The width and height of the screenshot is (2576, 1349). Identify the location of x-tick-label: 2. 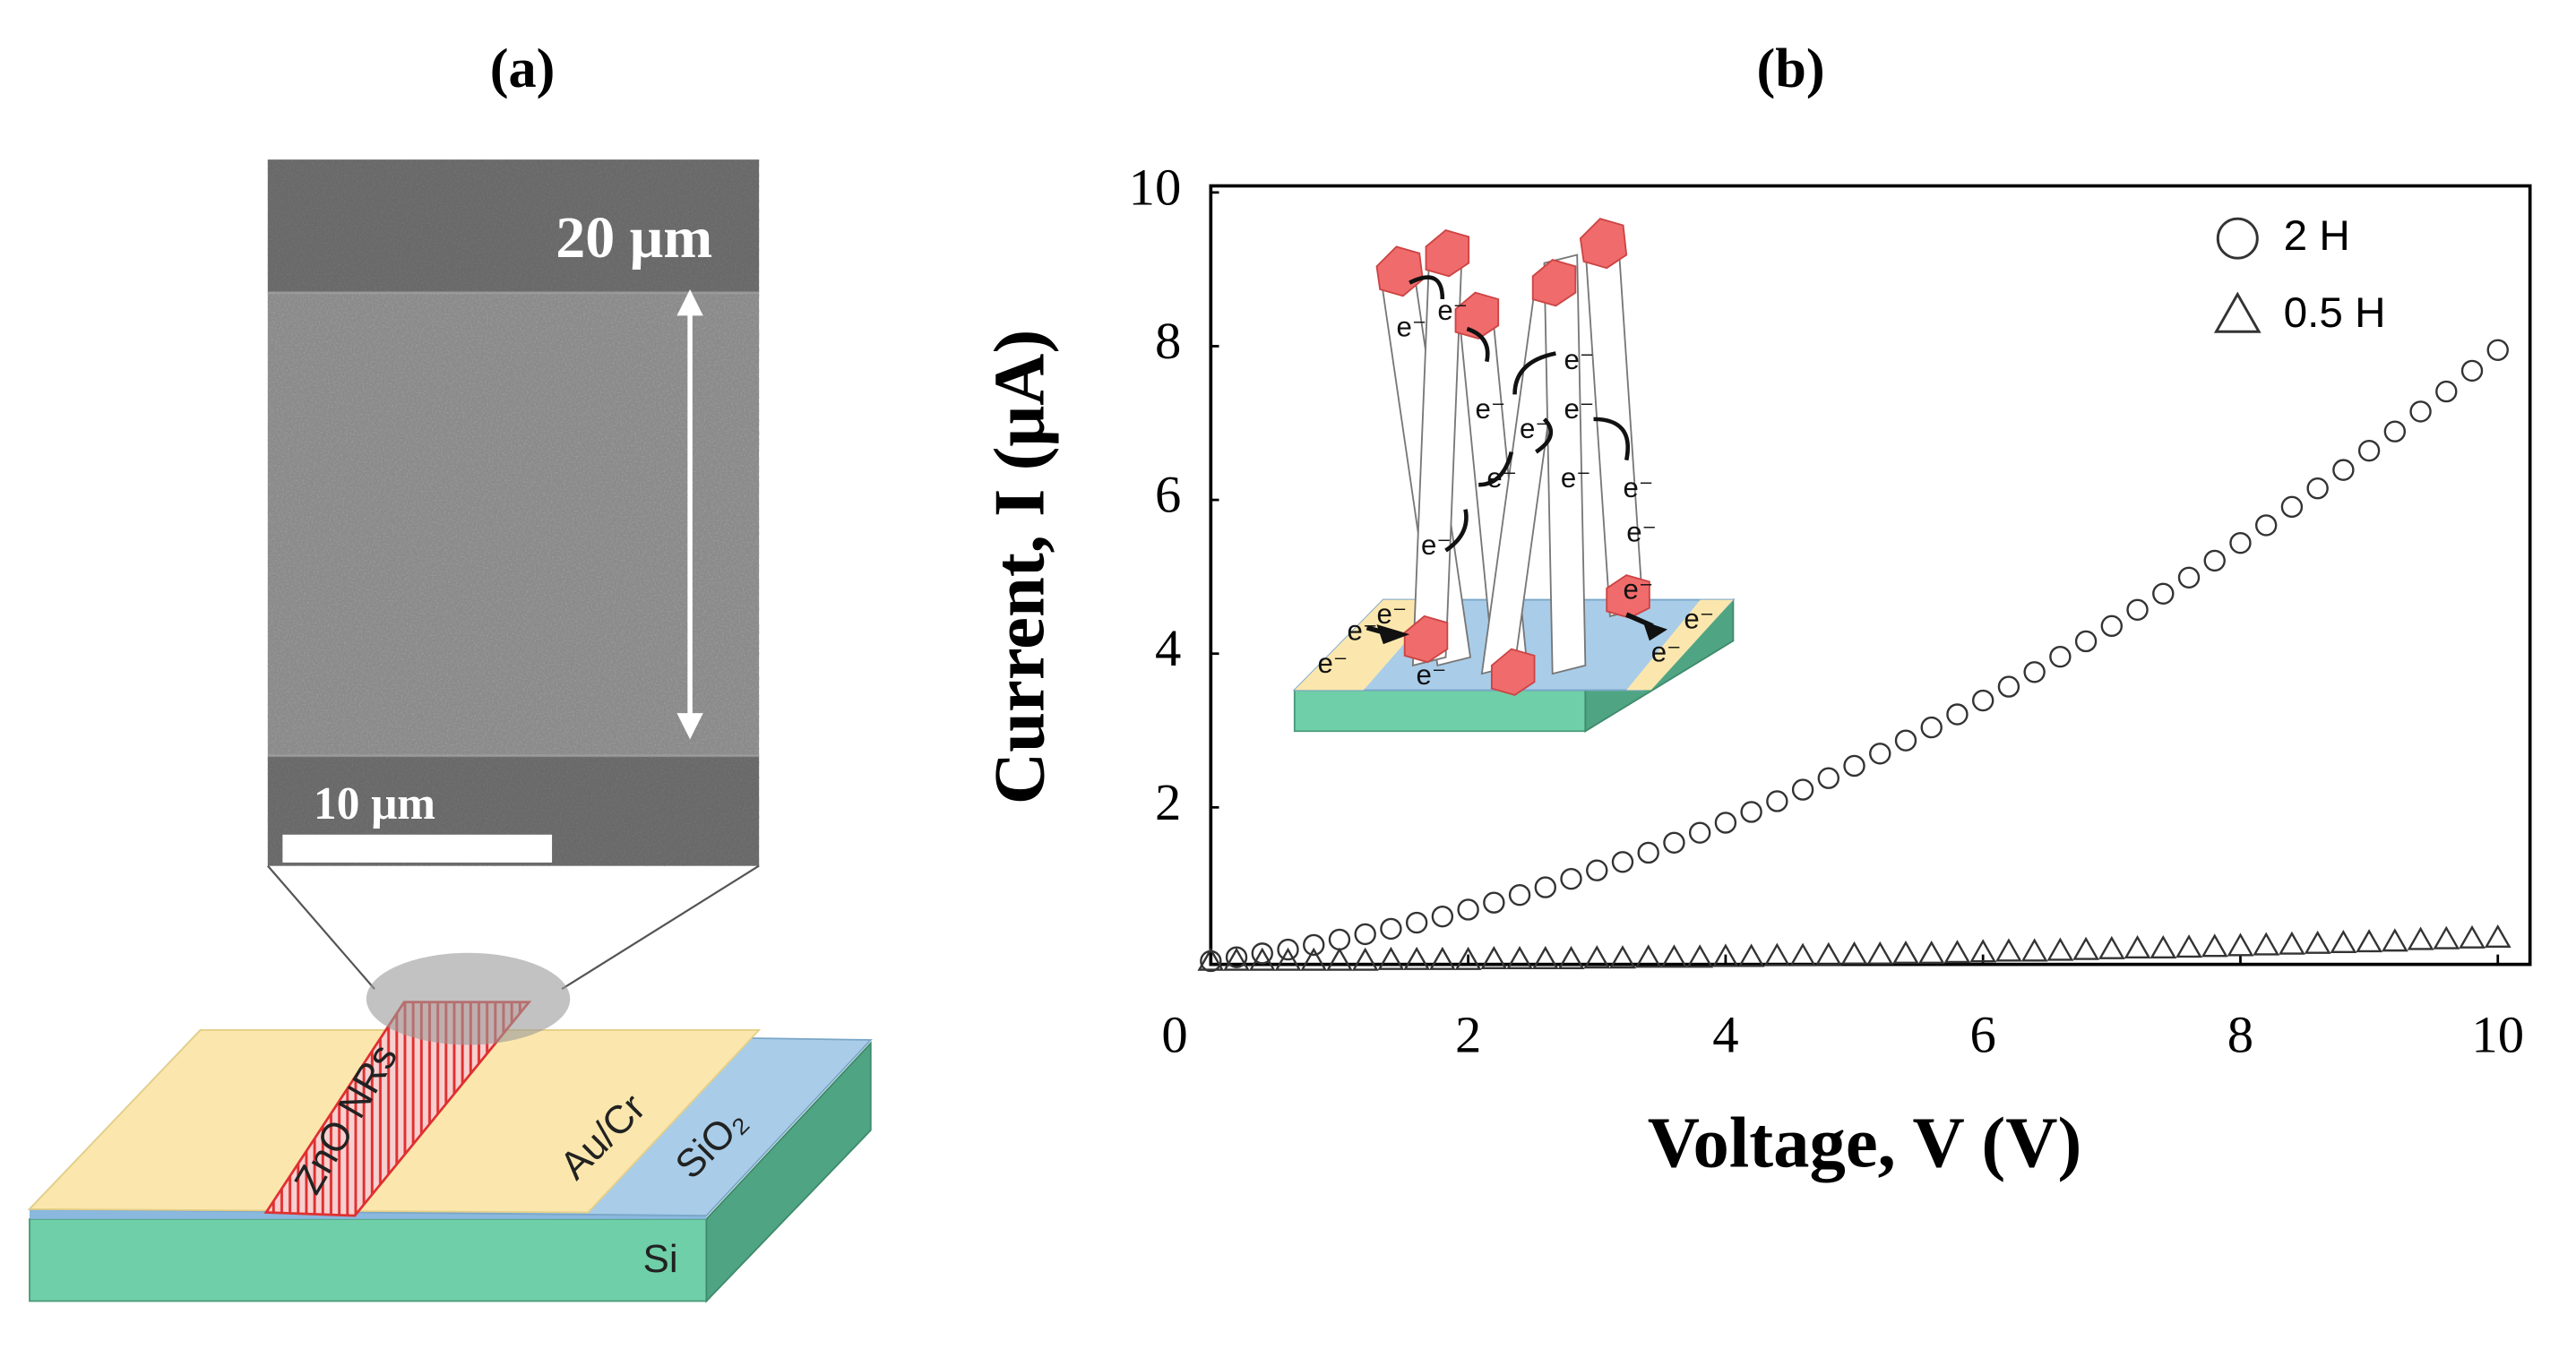
(1468, 1034).